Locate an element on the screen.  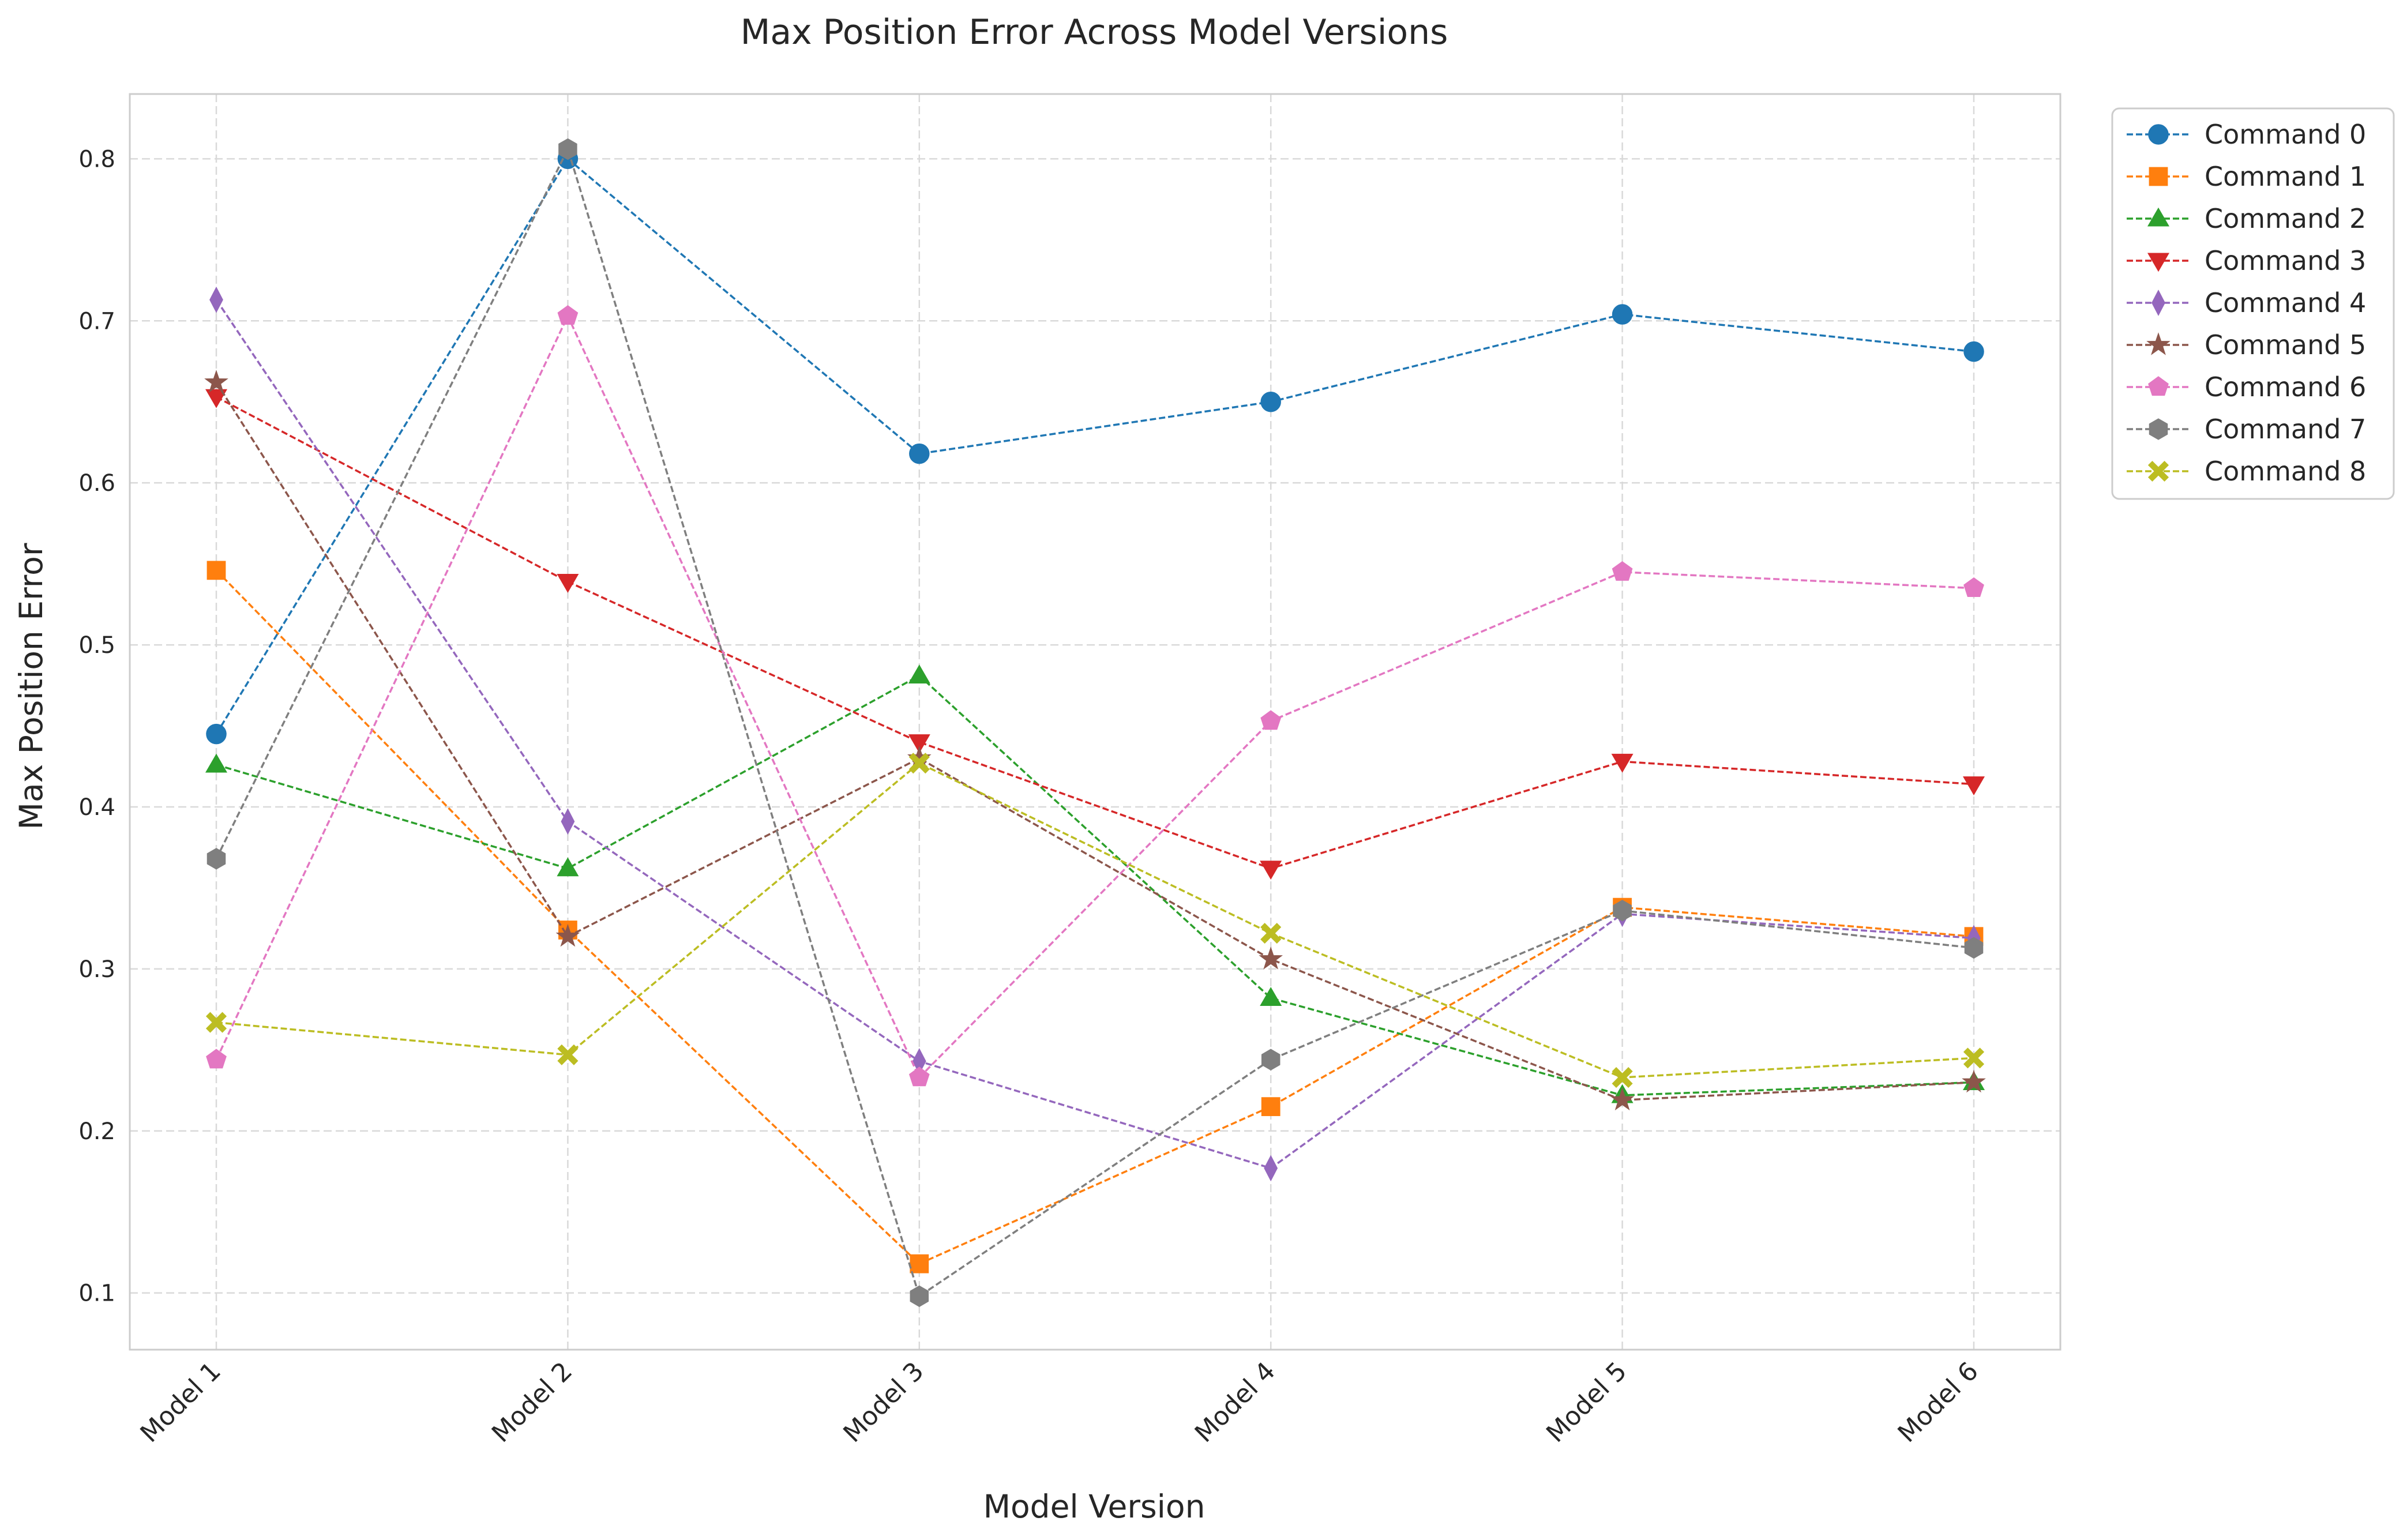
y-axis-label: Max Position Error is located at coordinates (32, 686).